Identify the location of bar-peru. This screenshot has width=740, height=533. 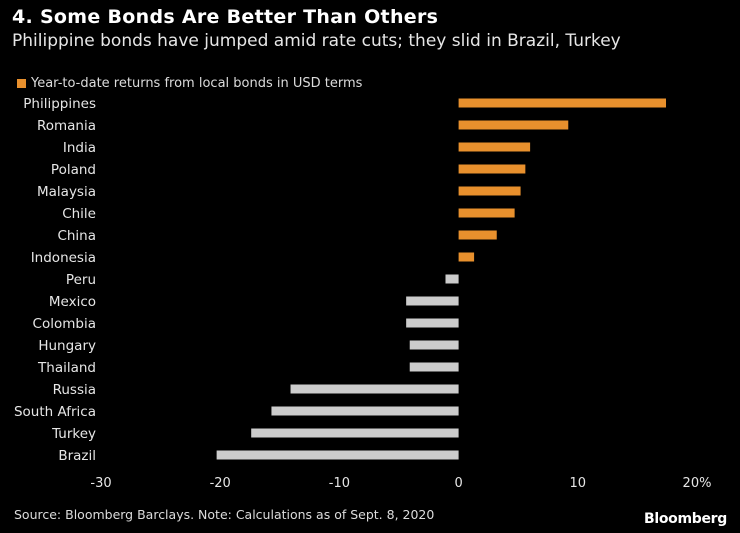
(452, 279).